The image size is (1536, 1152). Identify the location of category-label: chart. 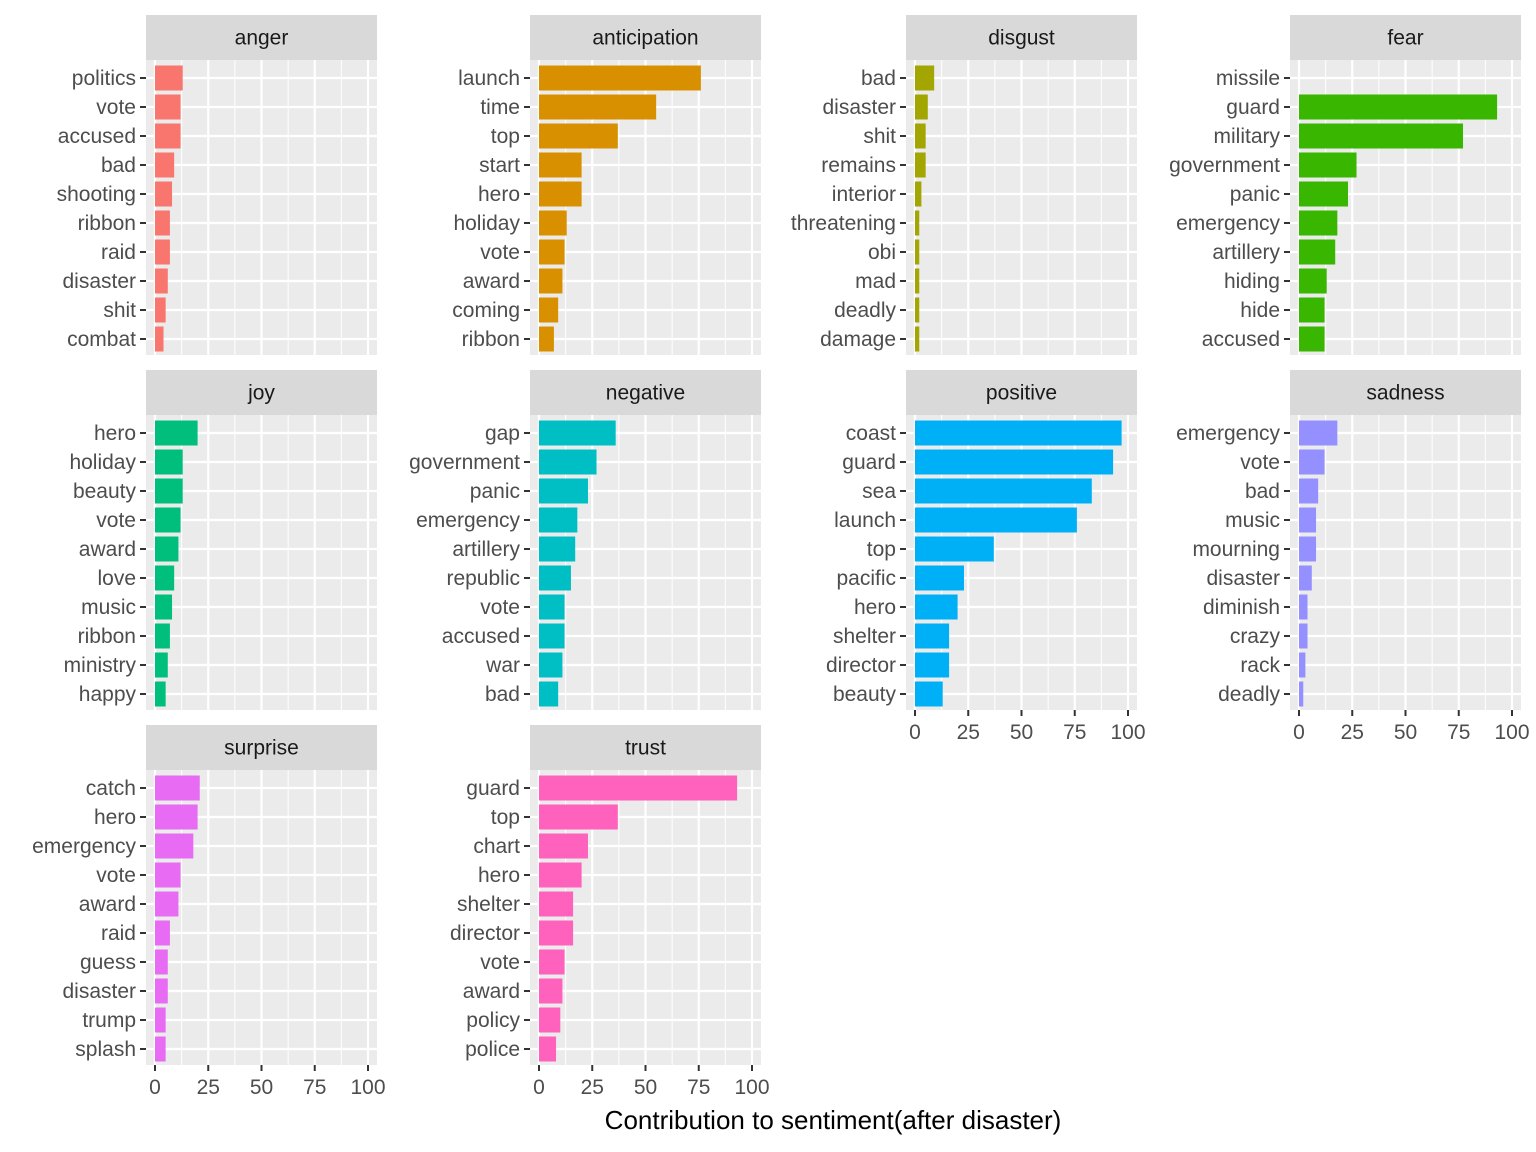
(496, 846).